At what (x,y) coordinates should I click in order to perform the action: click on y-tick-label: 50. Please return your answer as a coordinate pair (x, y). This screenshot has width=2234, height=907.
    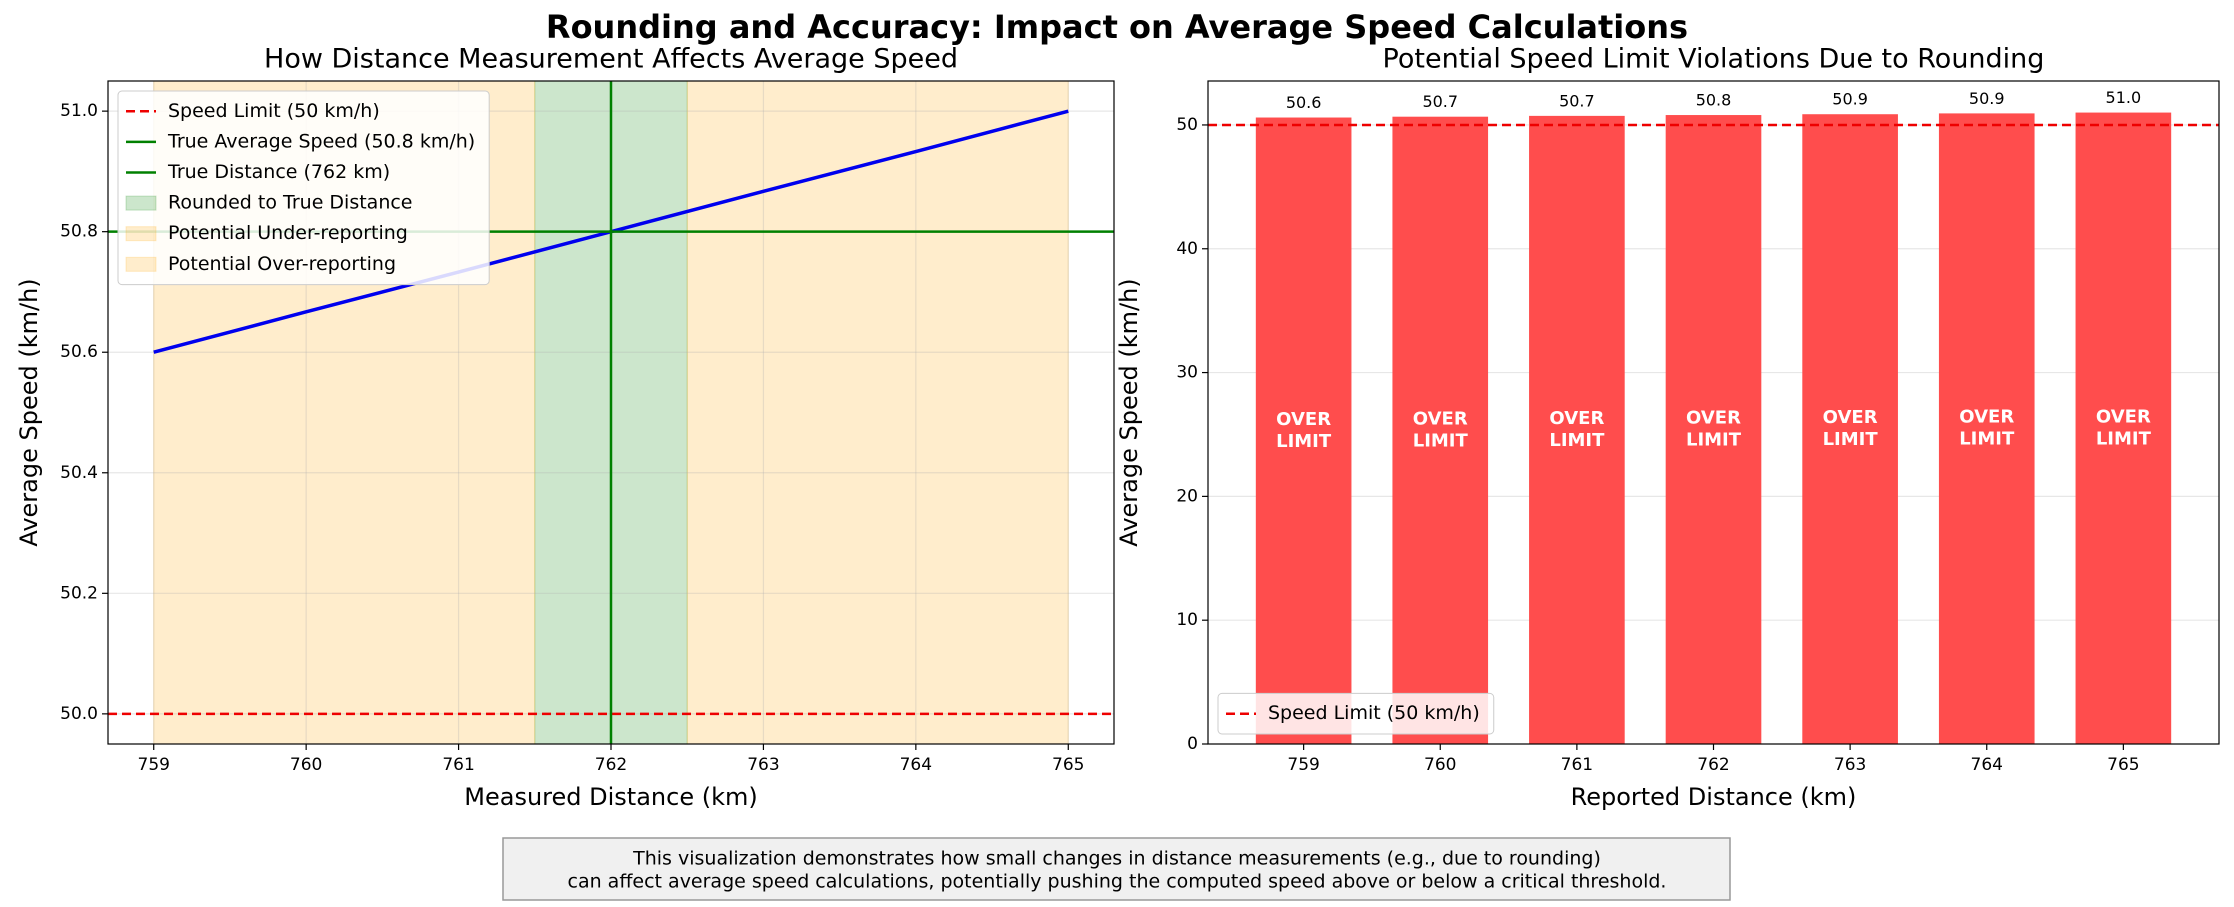
    Looking at the image, I should click on (1187, 125).